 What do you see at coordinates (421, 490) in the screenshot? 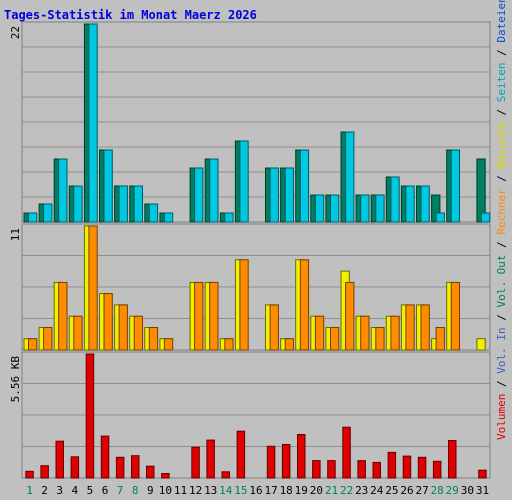
I see `x-tick-label: 27` at bounding box center [421, 490].